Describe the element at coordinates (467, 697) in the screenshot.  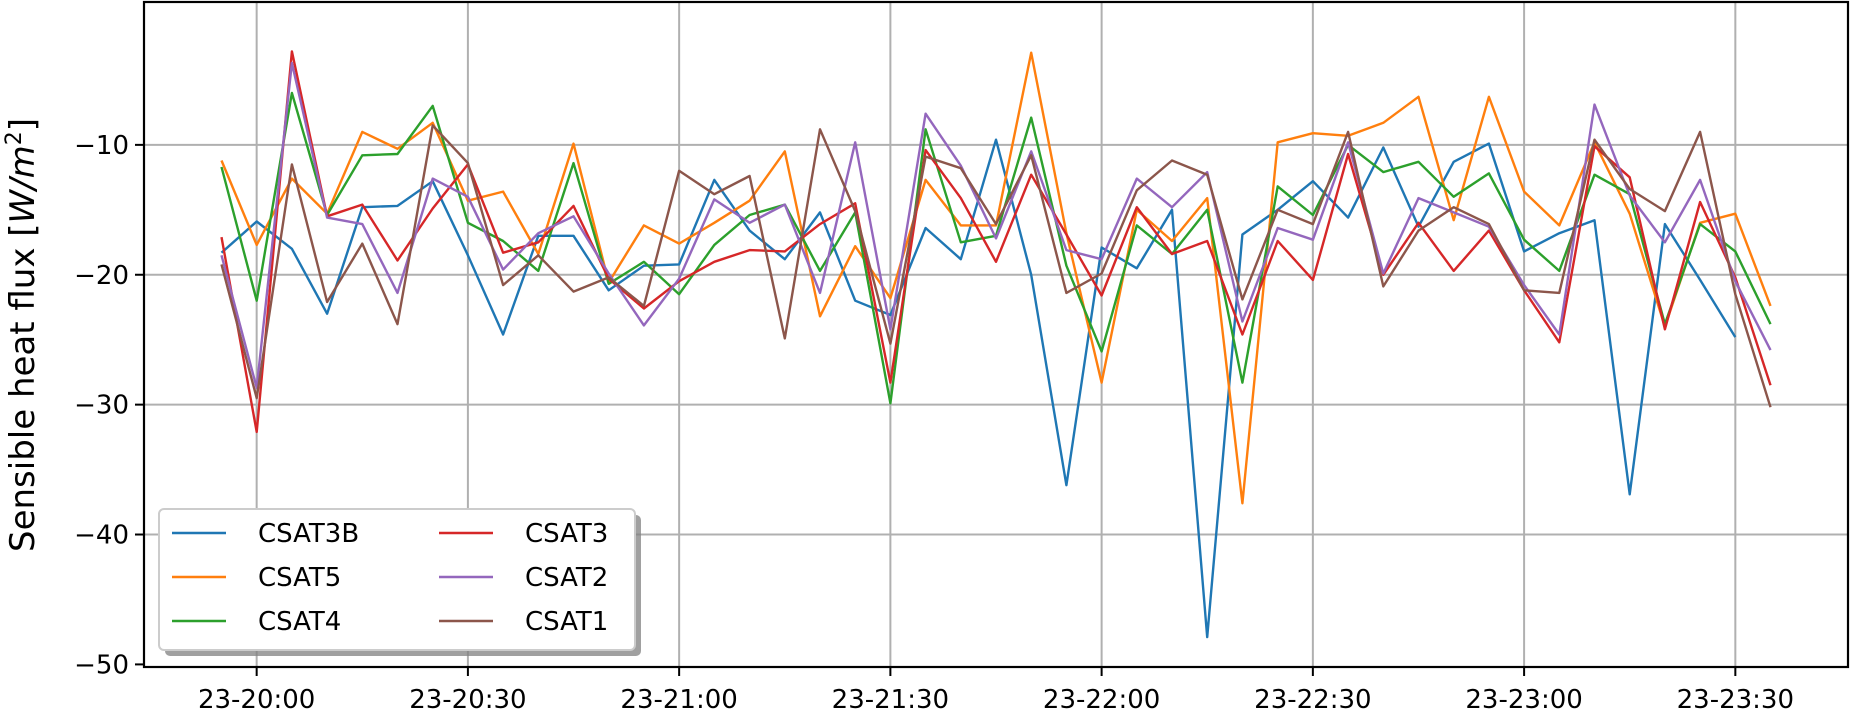
I see `x-tick-label: 23-20:30` at that location.